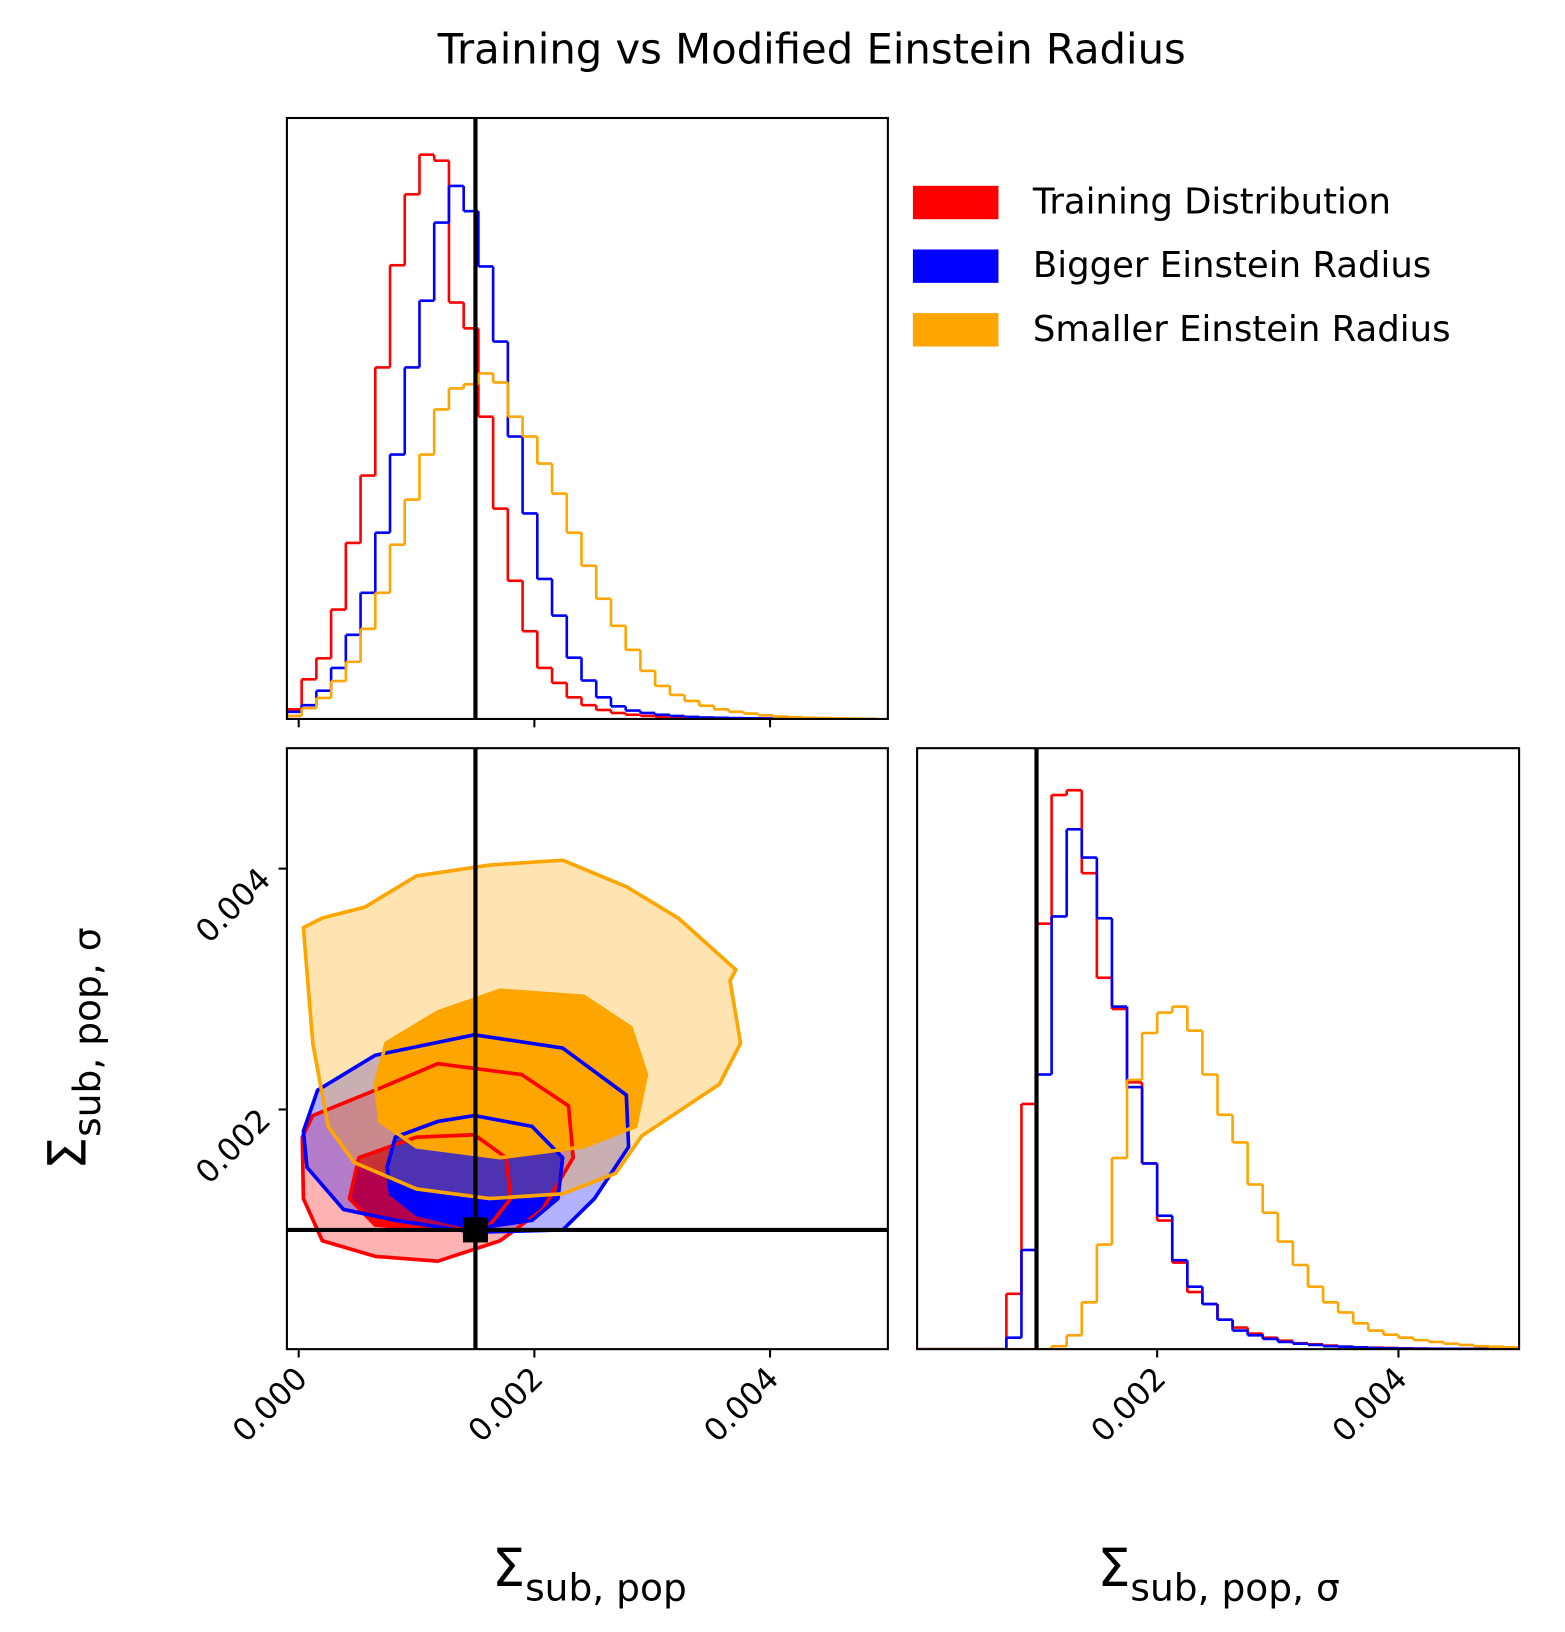 The image size is (1565, 1632). I want to click on axis-label-subscript: sub, pop, so click(606, 1588).